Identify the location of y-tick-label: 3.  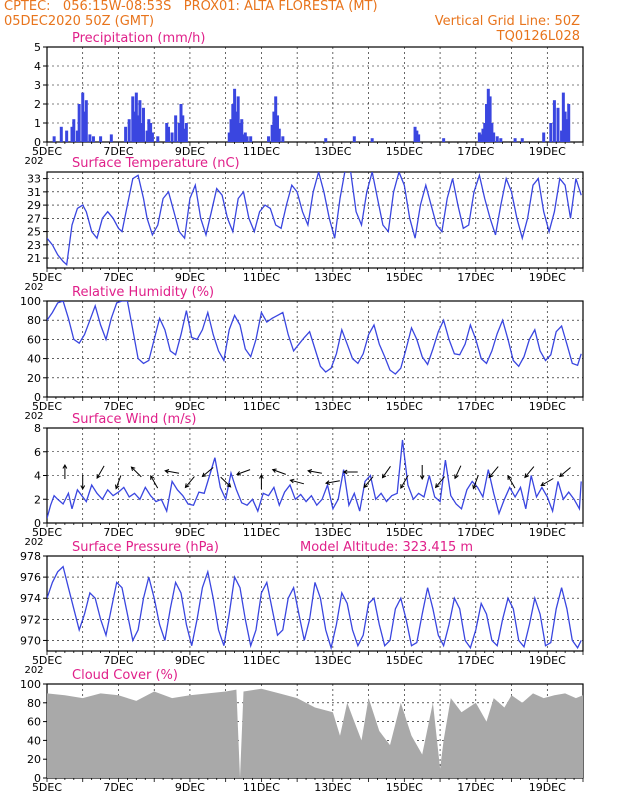
(37, 85).